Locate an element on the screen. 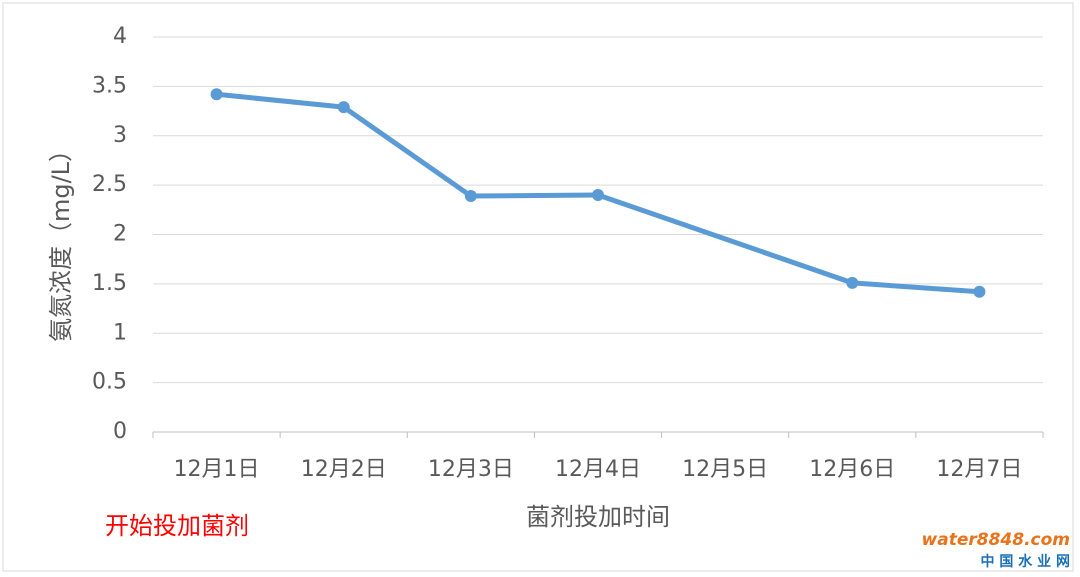 This screenshot has width=1080, height=577. y-tick-label: 0.5 is located at coordinates (109, 382).